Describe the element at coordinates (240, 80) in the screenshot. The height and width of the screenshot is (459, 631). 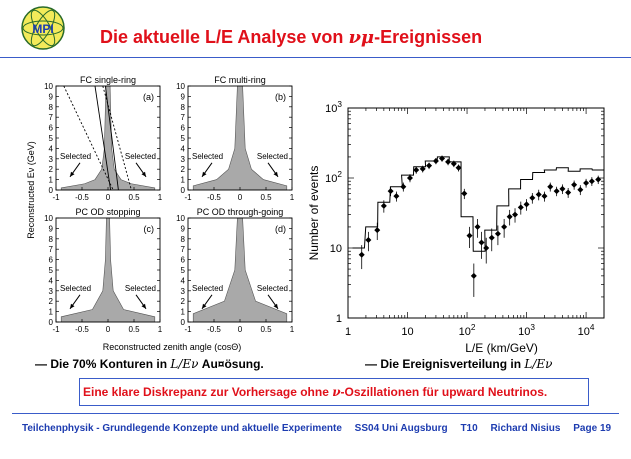
I see `panel-title: FC multi-ring` at that location.